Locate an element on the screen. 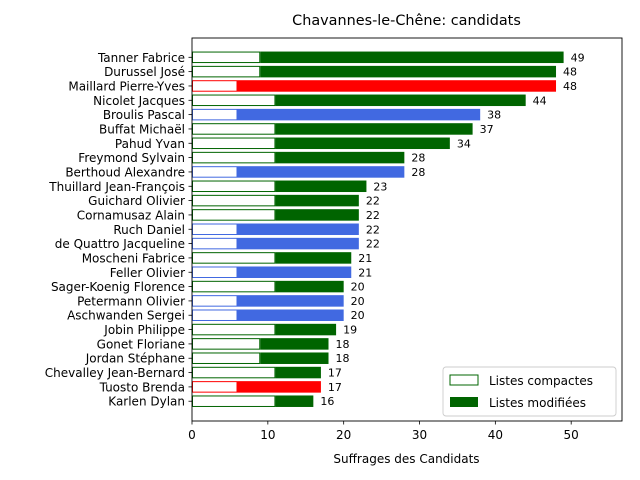  y-tick-label: Pahud Yvan is located at coordinates (150, 144).